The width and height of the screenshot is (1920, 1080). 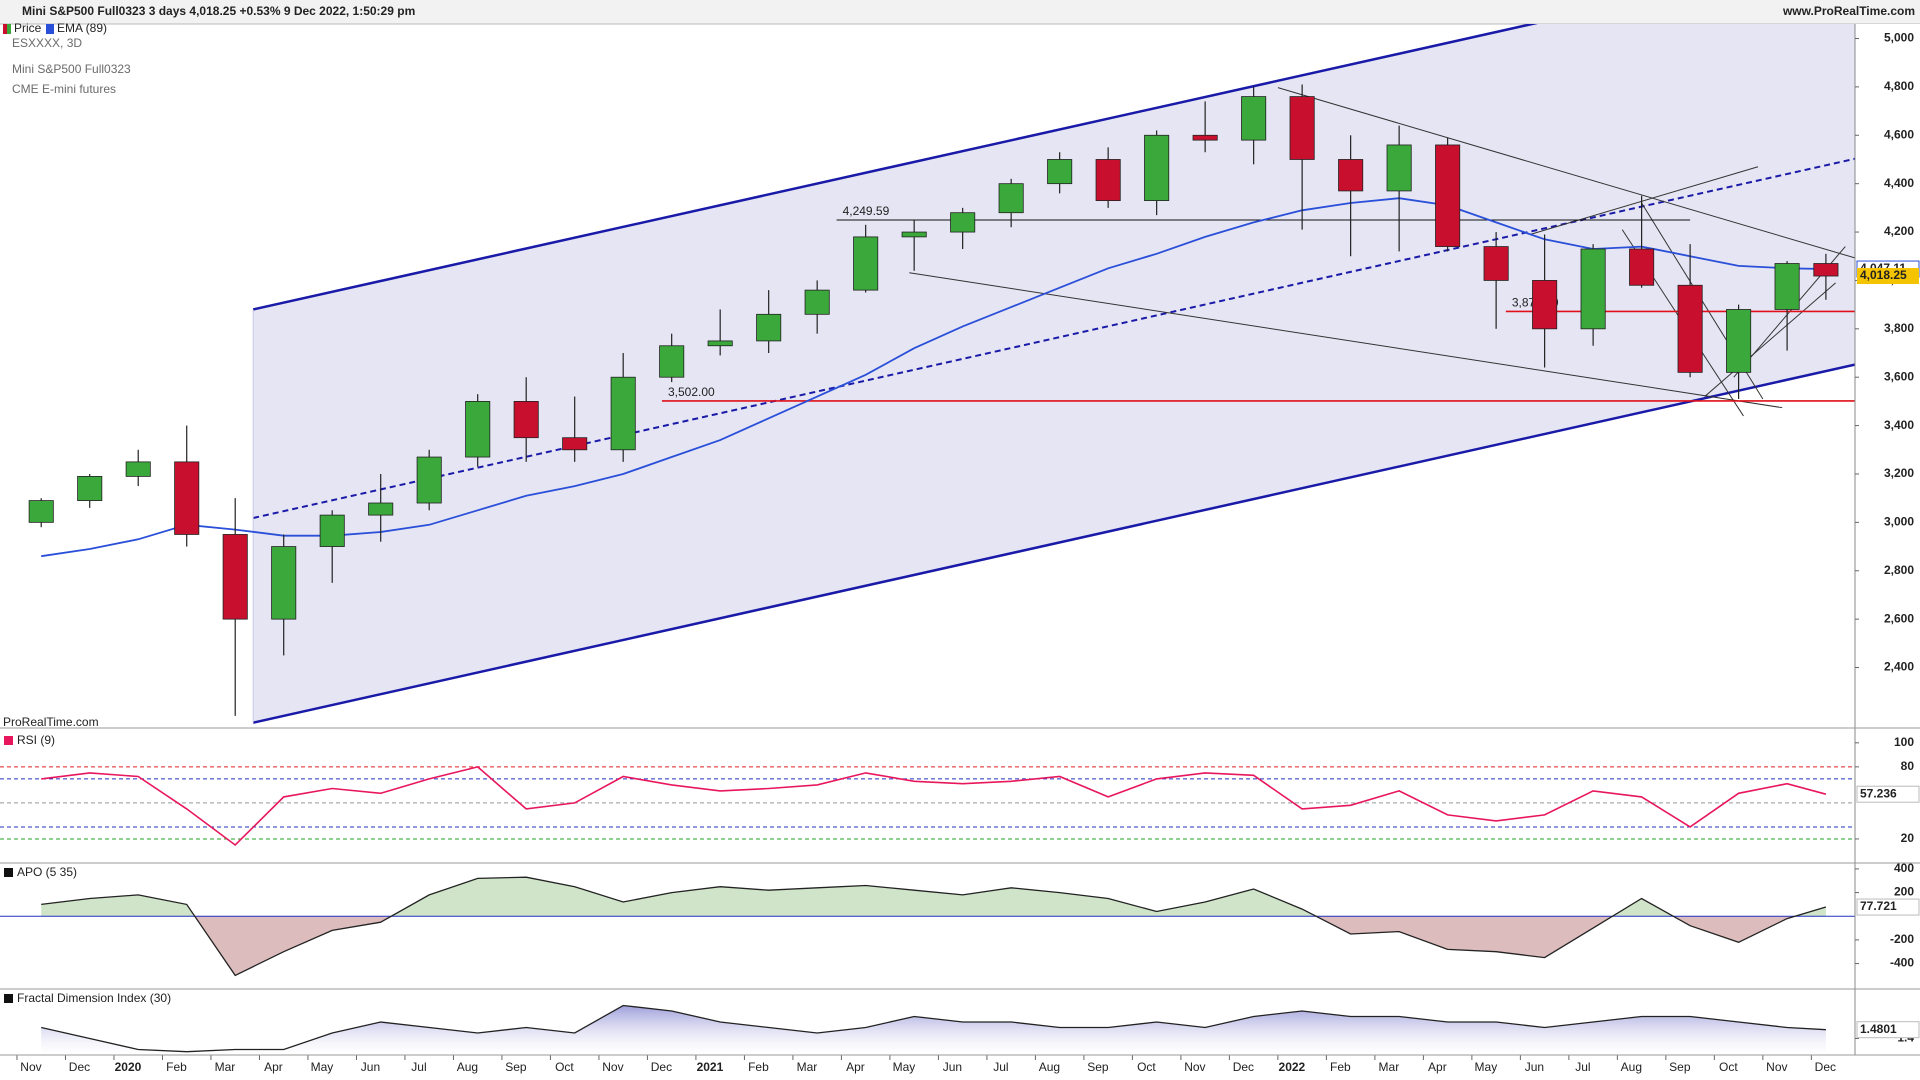 What do you see at coordinates (1904, 892) in the screenshot?
I see `y-tick-label: 200` at bounding box center [1904, 892].